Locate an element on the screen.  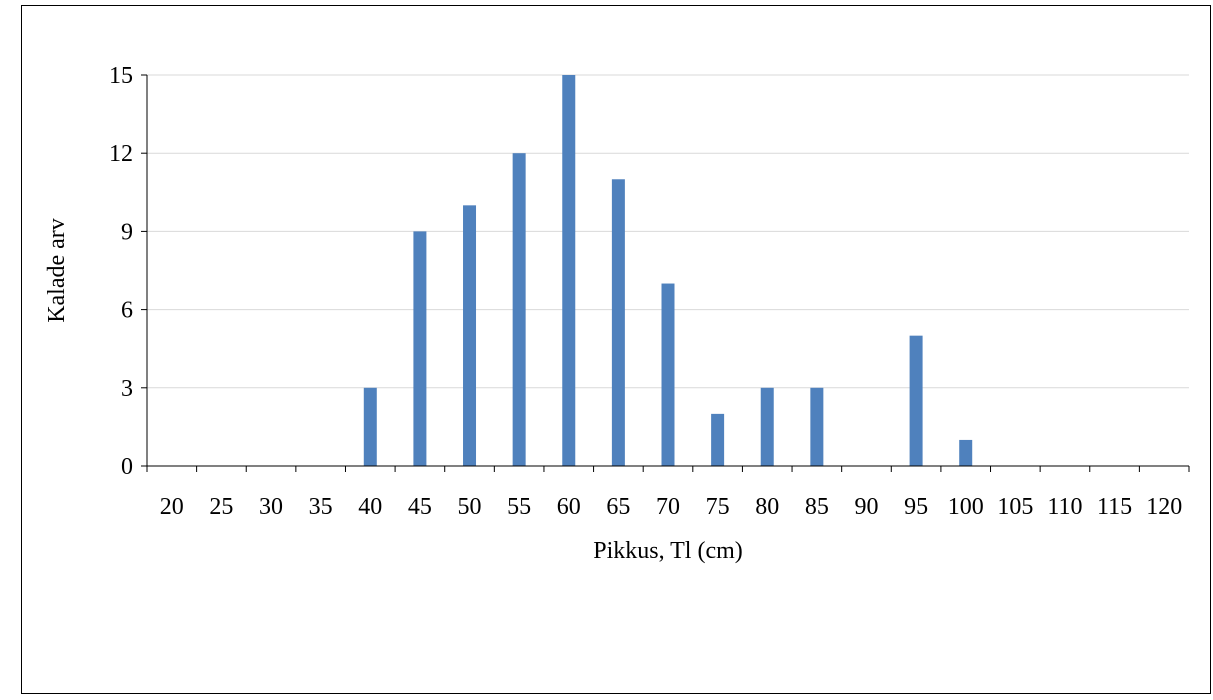
x-tick-label: 70 is located at coordinates (668, 507).